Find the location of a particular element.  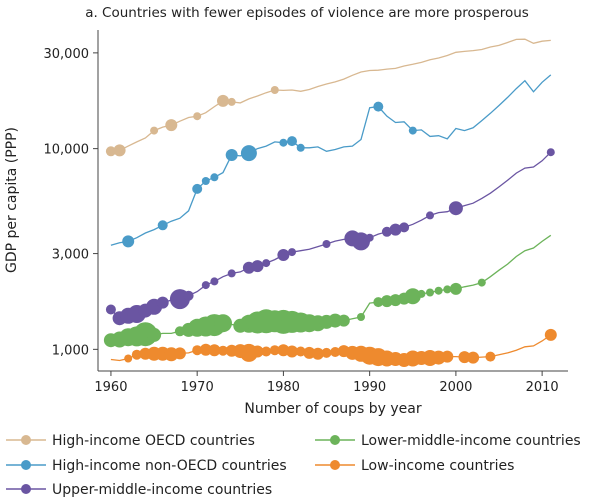

point-upper-middle-income-countries-1969 is located at coordinates (188, 295).